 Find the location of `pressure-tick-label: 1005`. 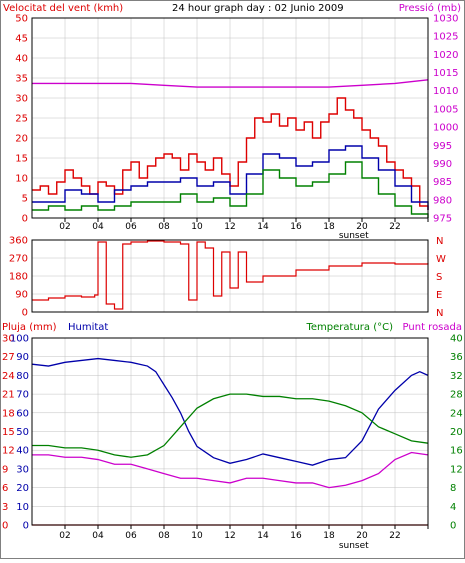

pressure-tick-label: 1005 is located at coordinates (445, 109).